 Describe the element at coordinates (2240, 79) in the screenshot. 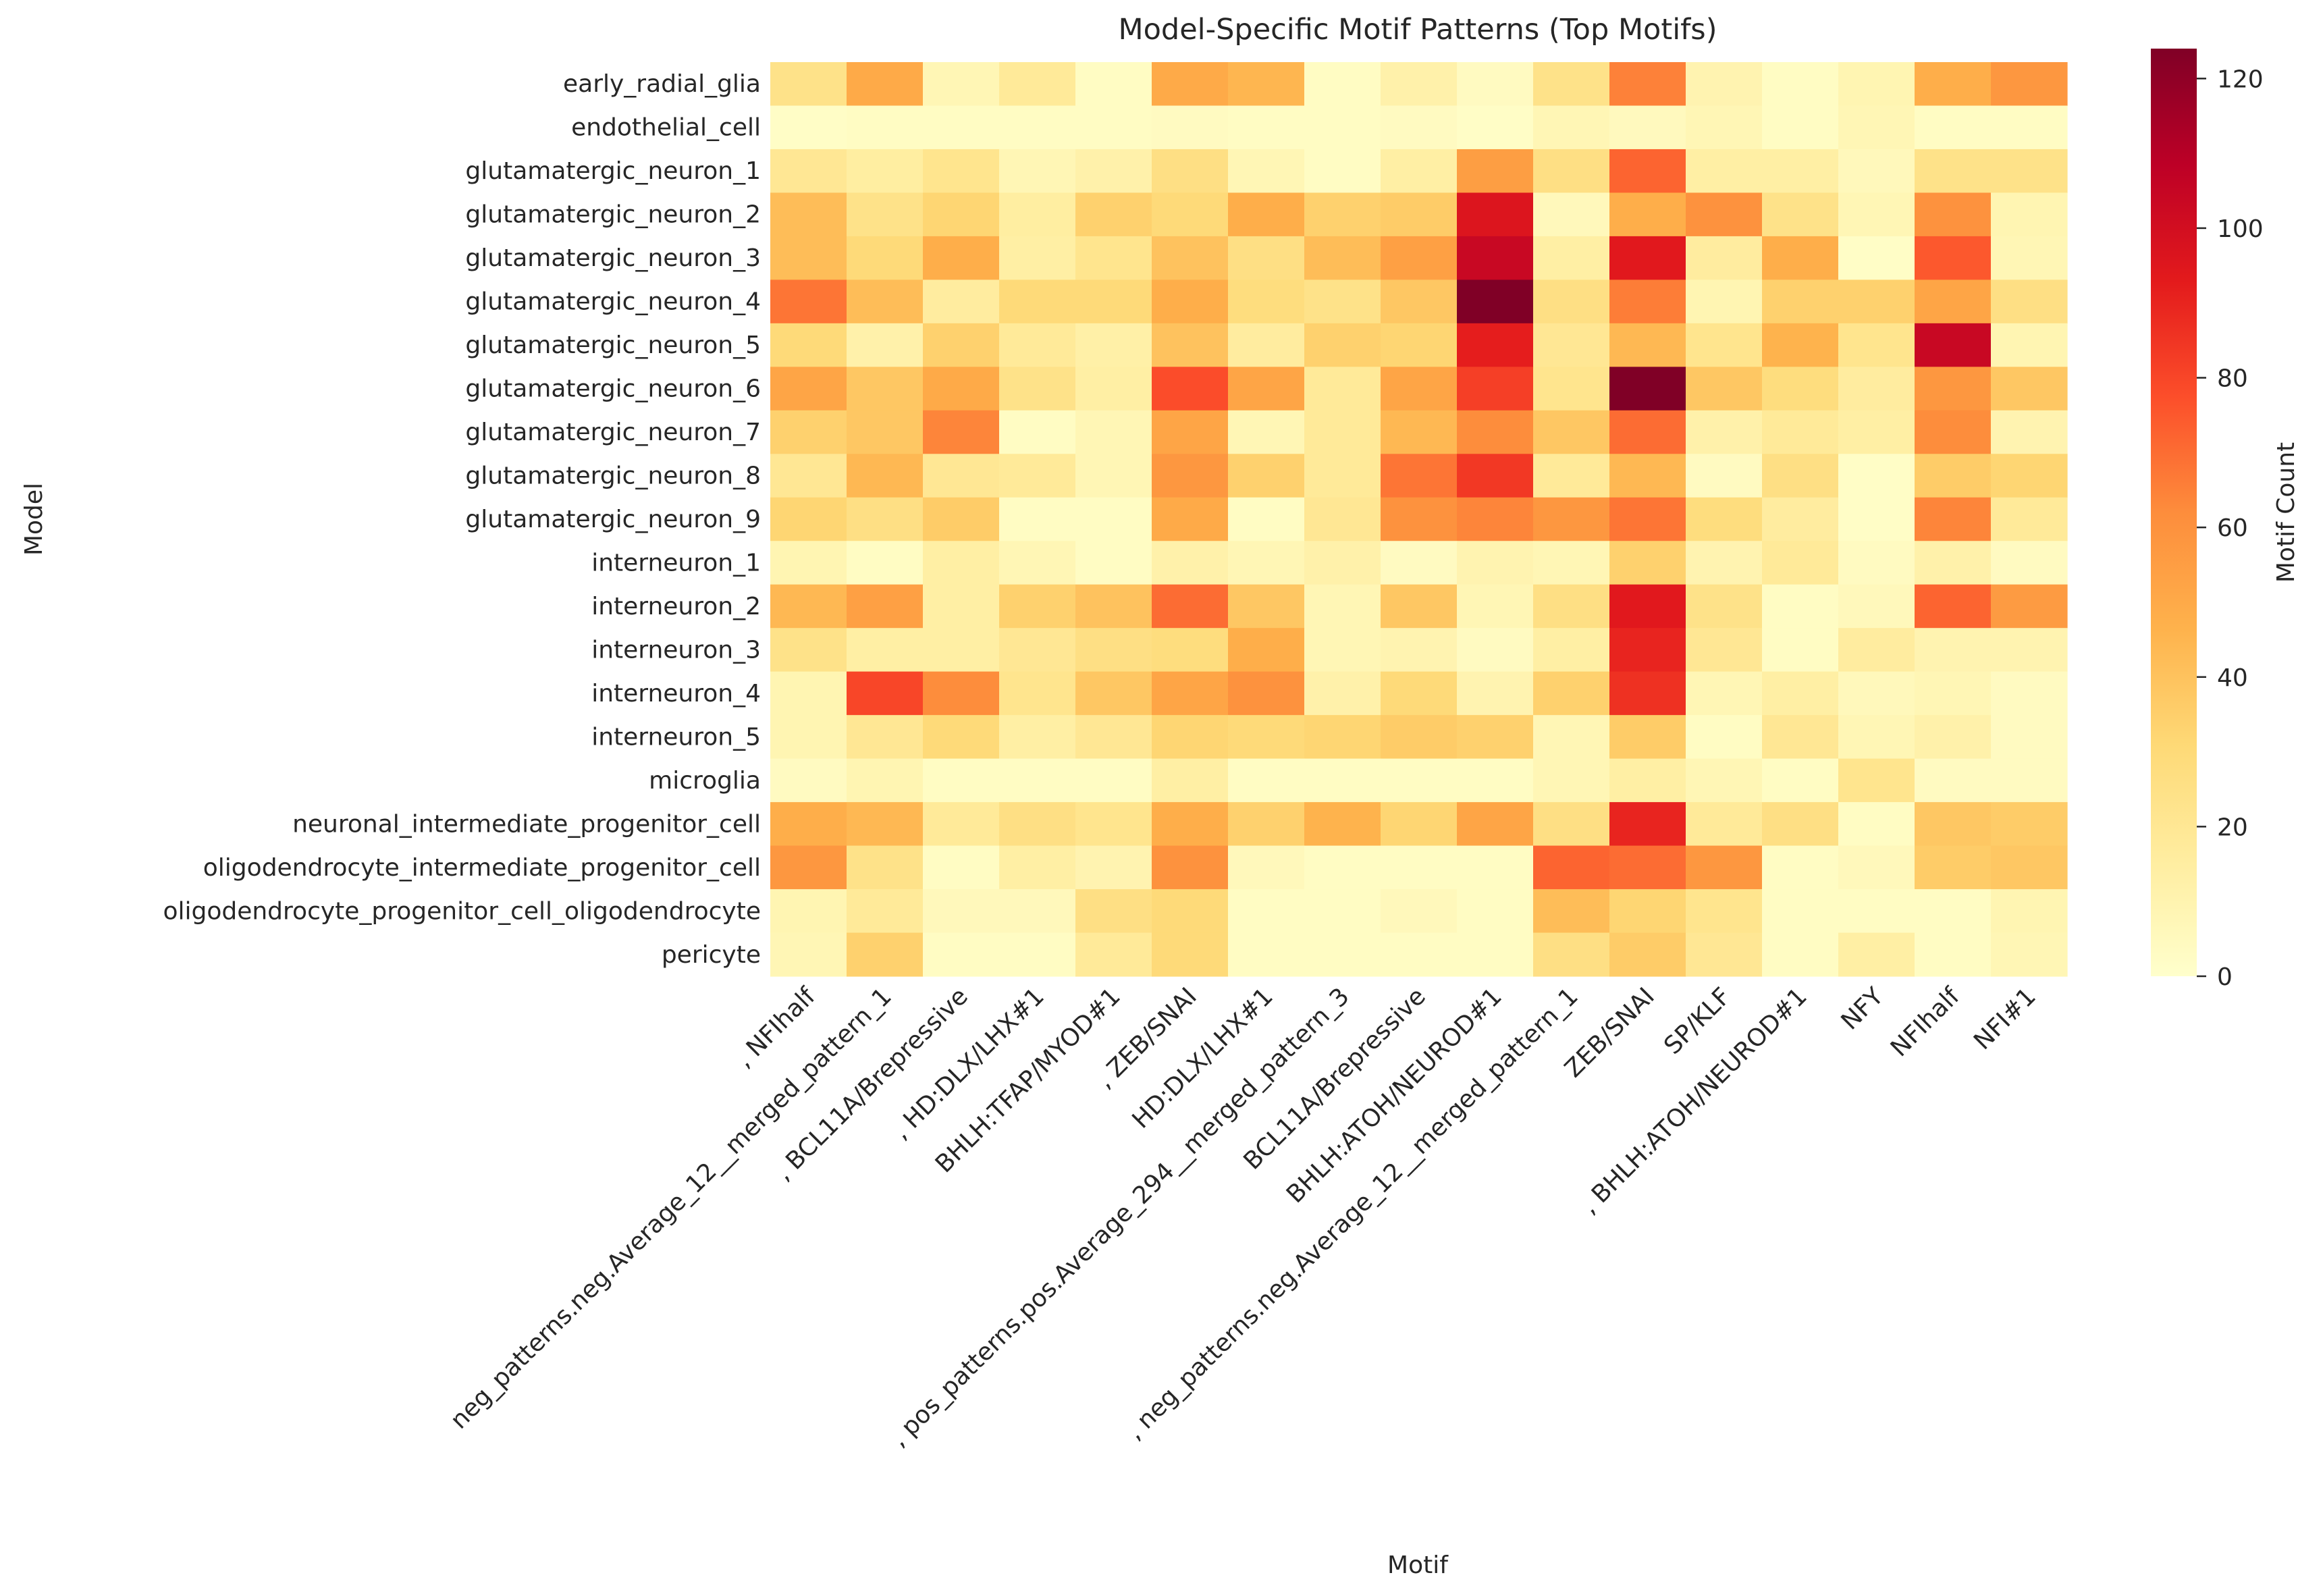

I see `colorbar-tick-label: 120` at that location.